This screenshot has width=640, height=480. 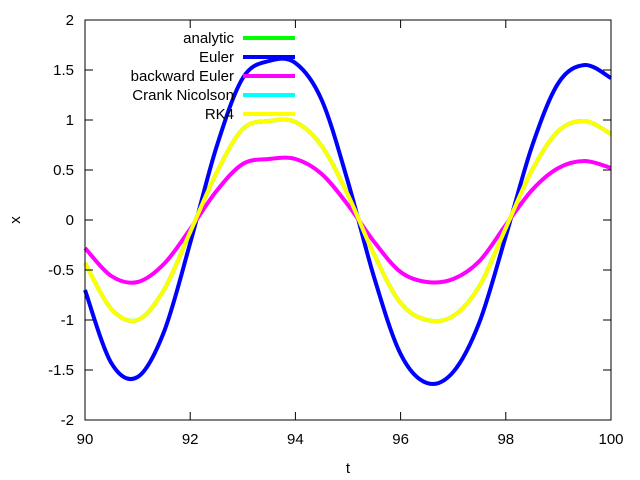 What do you see at coordinates (295, 439) in the screenshot?
I see `x-tick-label: 94` at bounding box center [295, 439].